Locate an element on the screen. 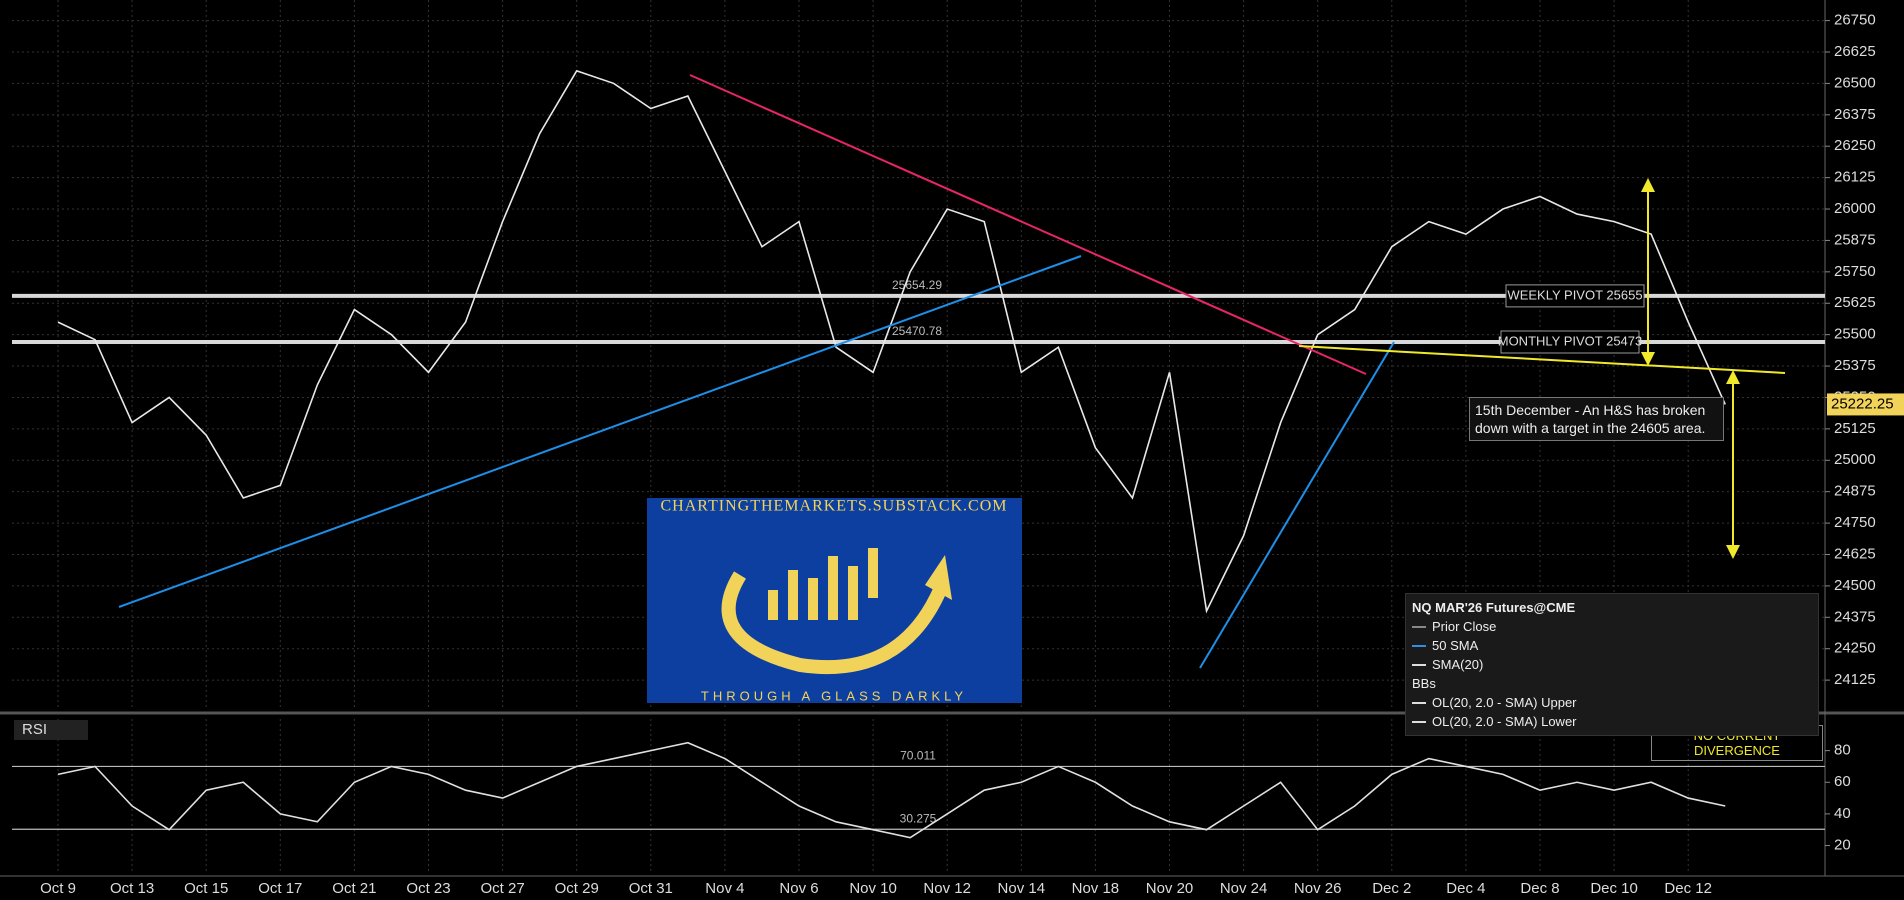 The image size is (1904, 900). series-line is located at coordinates (891, 790).